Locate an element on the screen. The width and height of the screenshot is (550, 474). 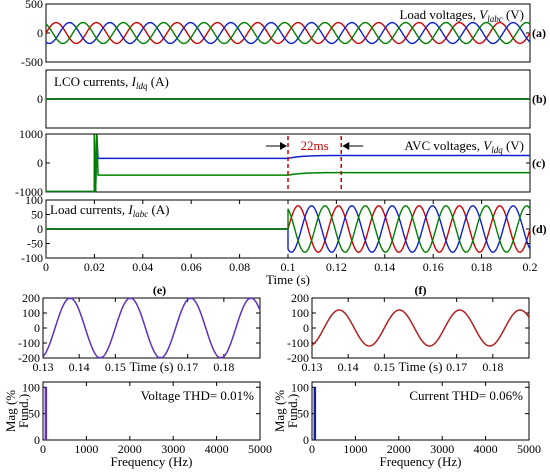
panel-title-part-b: (A) is located at coordinates (157, 81).